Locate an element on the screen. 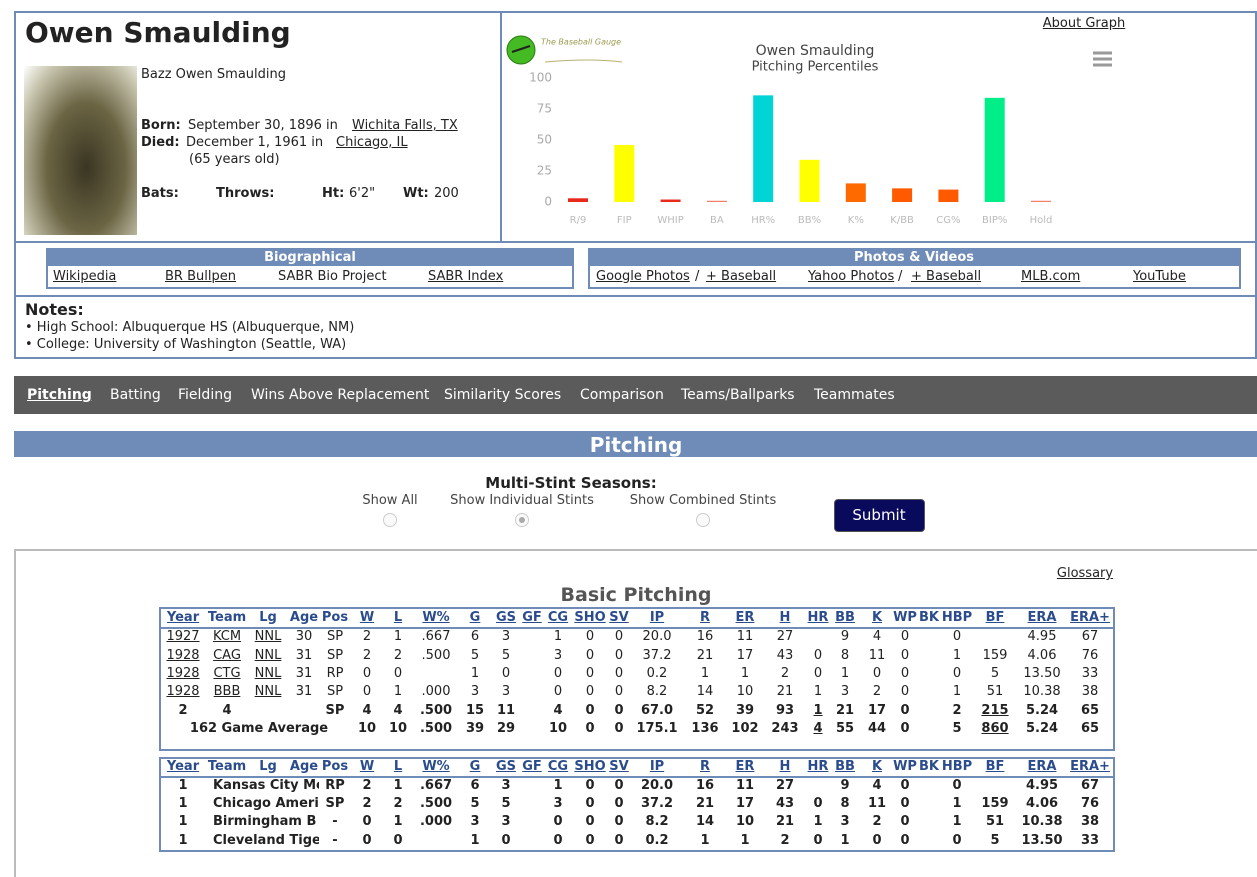 This screenshot has height=877, width=1257. cell: CTG is located at coordinates (227, 673).